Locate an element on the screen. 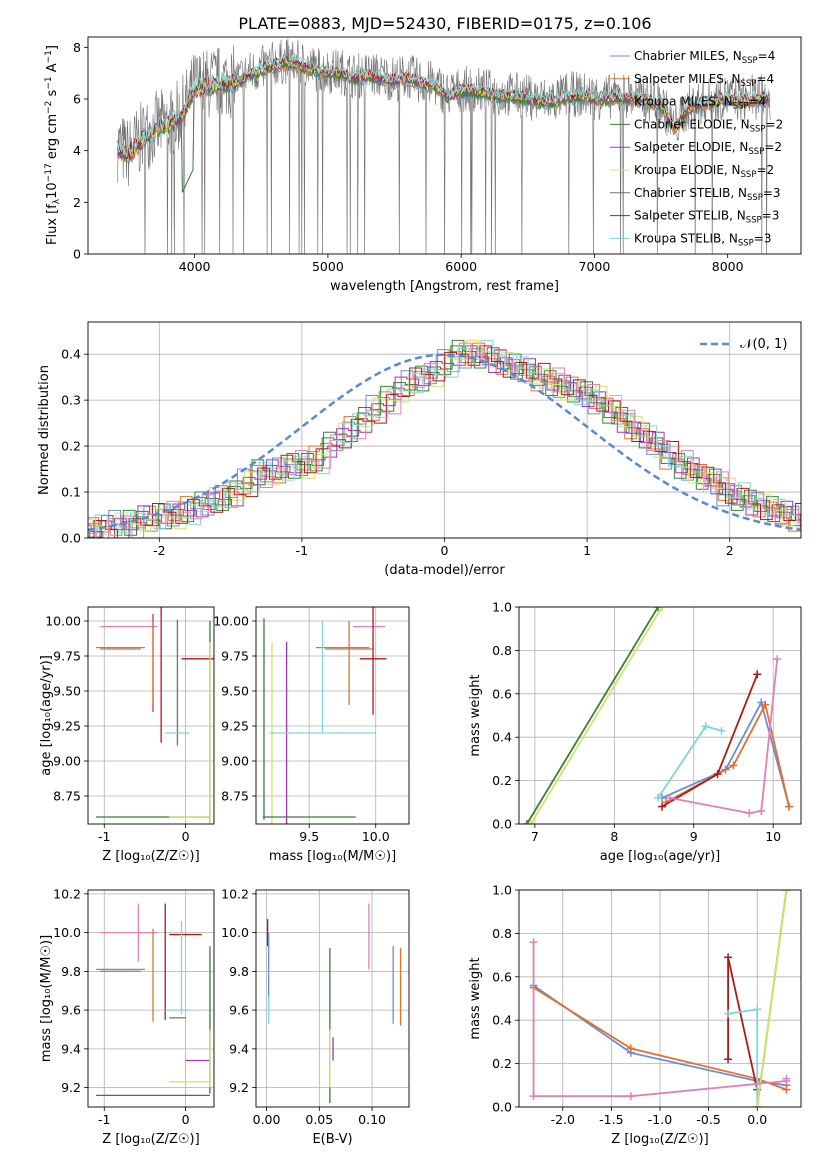 This screenshot has width=819, height=1170. y-tick-label: 9.6 is located at coordinates (71, 1010).